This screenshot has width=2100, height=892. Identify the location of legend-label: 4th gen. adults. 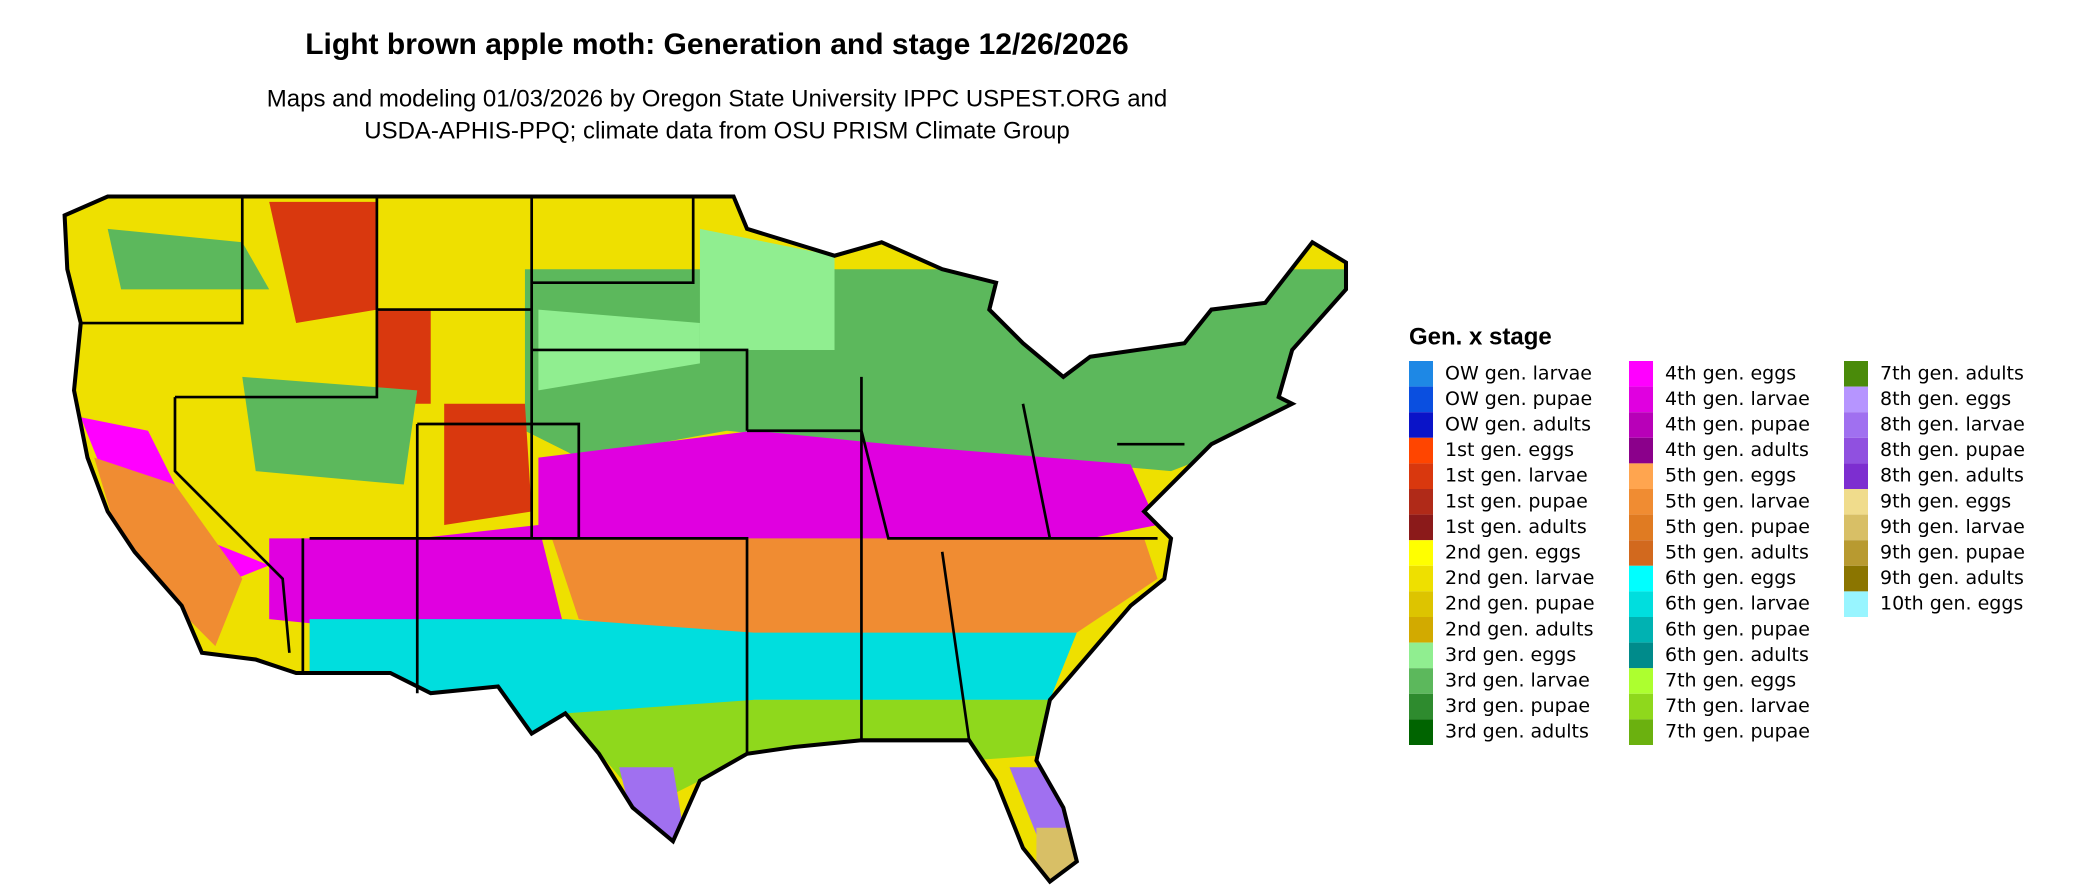
(1737, 450).